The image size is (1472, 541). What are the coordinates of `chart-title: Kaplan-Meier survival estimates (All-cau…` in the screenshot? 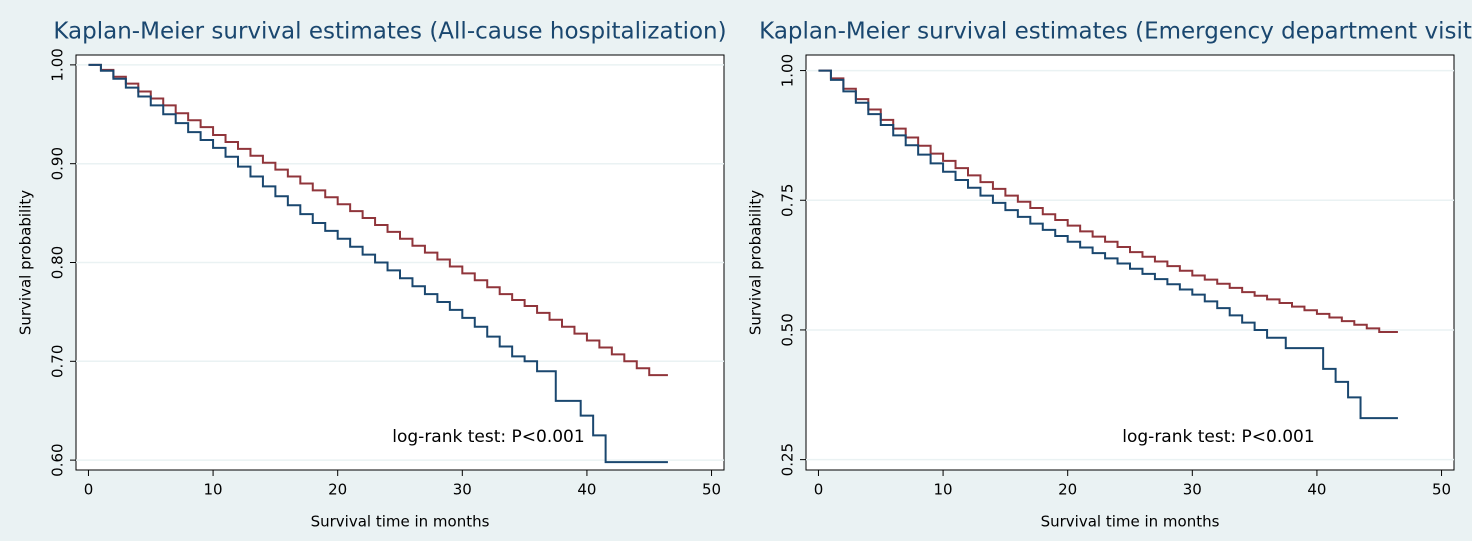 It's located at (389, 32).